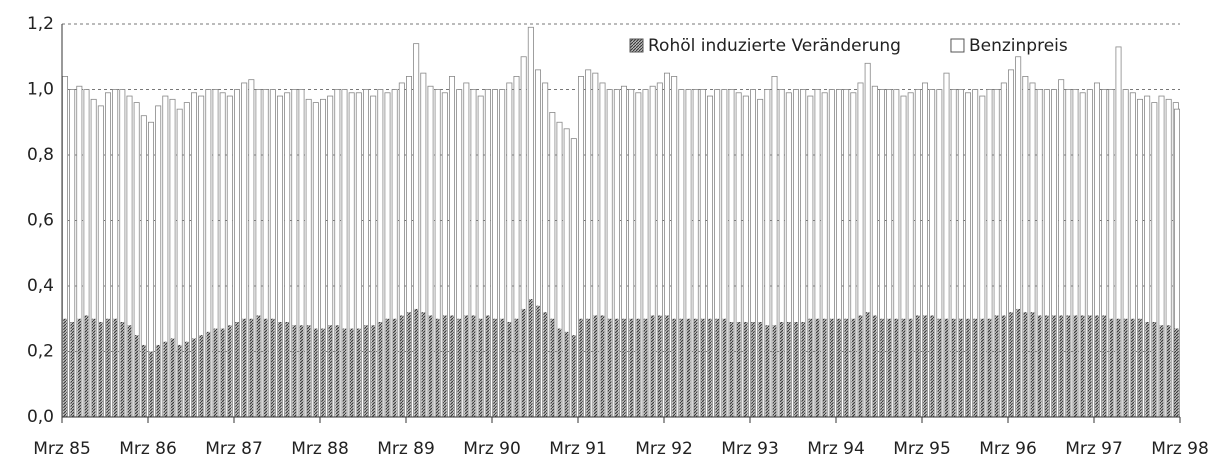 Image resolution: width=1209 pixels, height=461 pixels. I want to click on legend-label: Benzinpreis, so click(1018, 46).